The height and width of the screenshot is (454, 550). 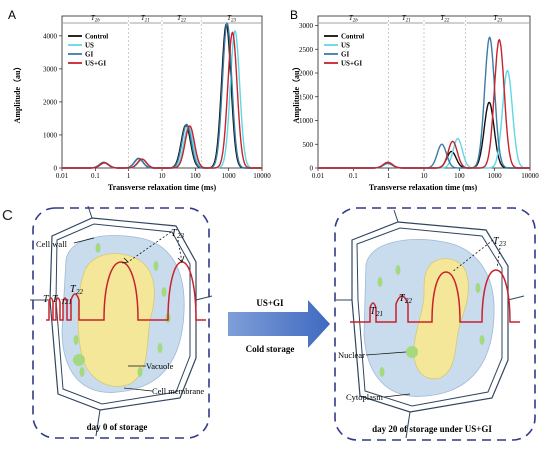 I want to click on arrow-label-bottom: Cold storage, so click(x=270, y=349).